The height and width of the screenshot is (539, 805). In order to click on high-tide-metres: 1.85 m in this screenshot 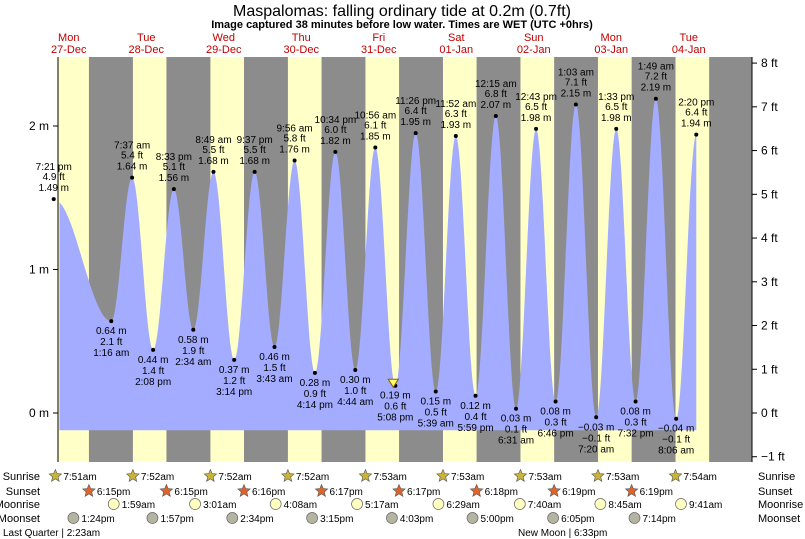, I will do `click(375, 137)`.